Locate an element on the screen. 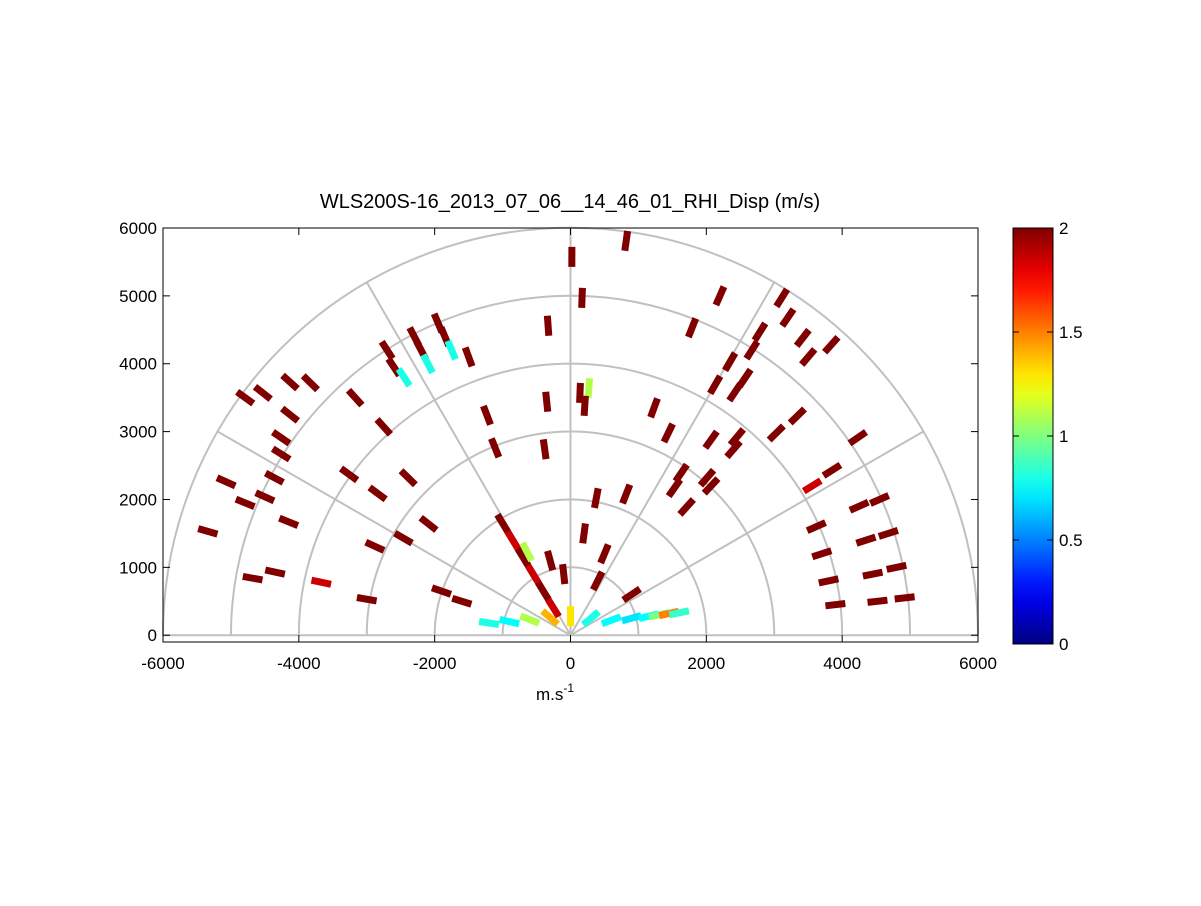  x-label-exponent: -1 is located at coordinates (568, 688).